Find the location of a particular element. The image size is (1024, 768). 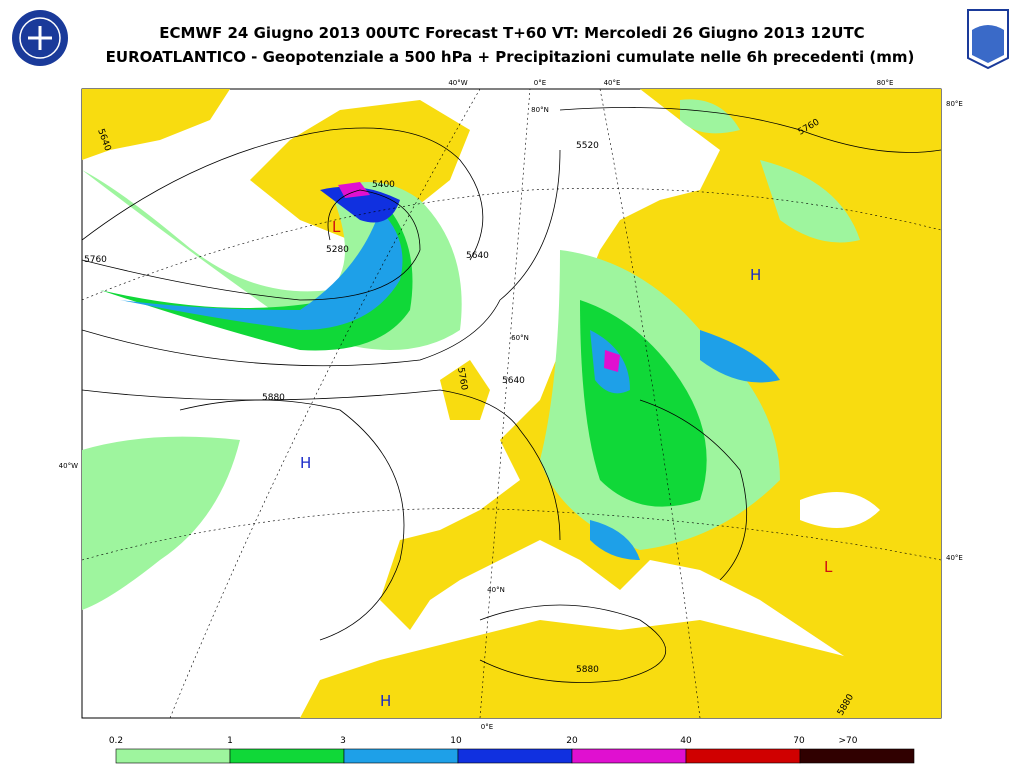

coord-label: 60°N is located at coordinates (520, 338).